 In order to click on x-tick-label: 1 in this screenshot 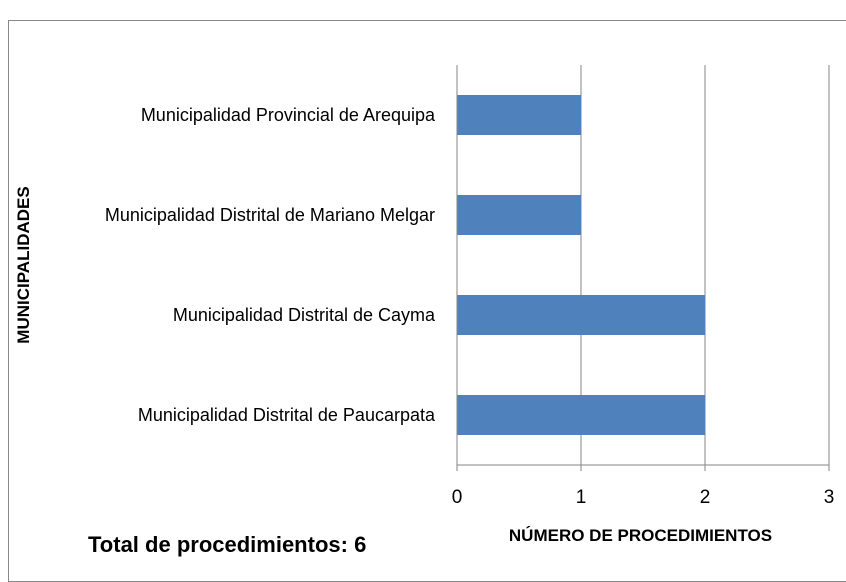, I will do `click(581, 497)`.